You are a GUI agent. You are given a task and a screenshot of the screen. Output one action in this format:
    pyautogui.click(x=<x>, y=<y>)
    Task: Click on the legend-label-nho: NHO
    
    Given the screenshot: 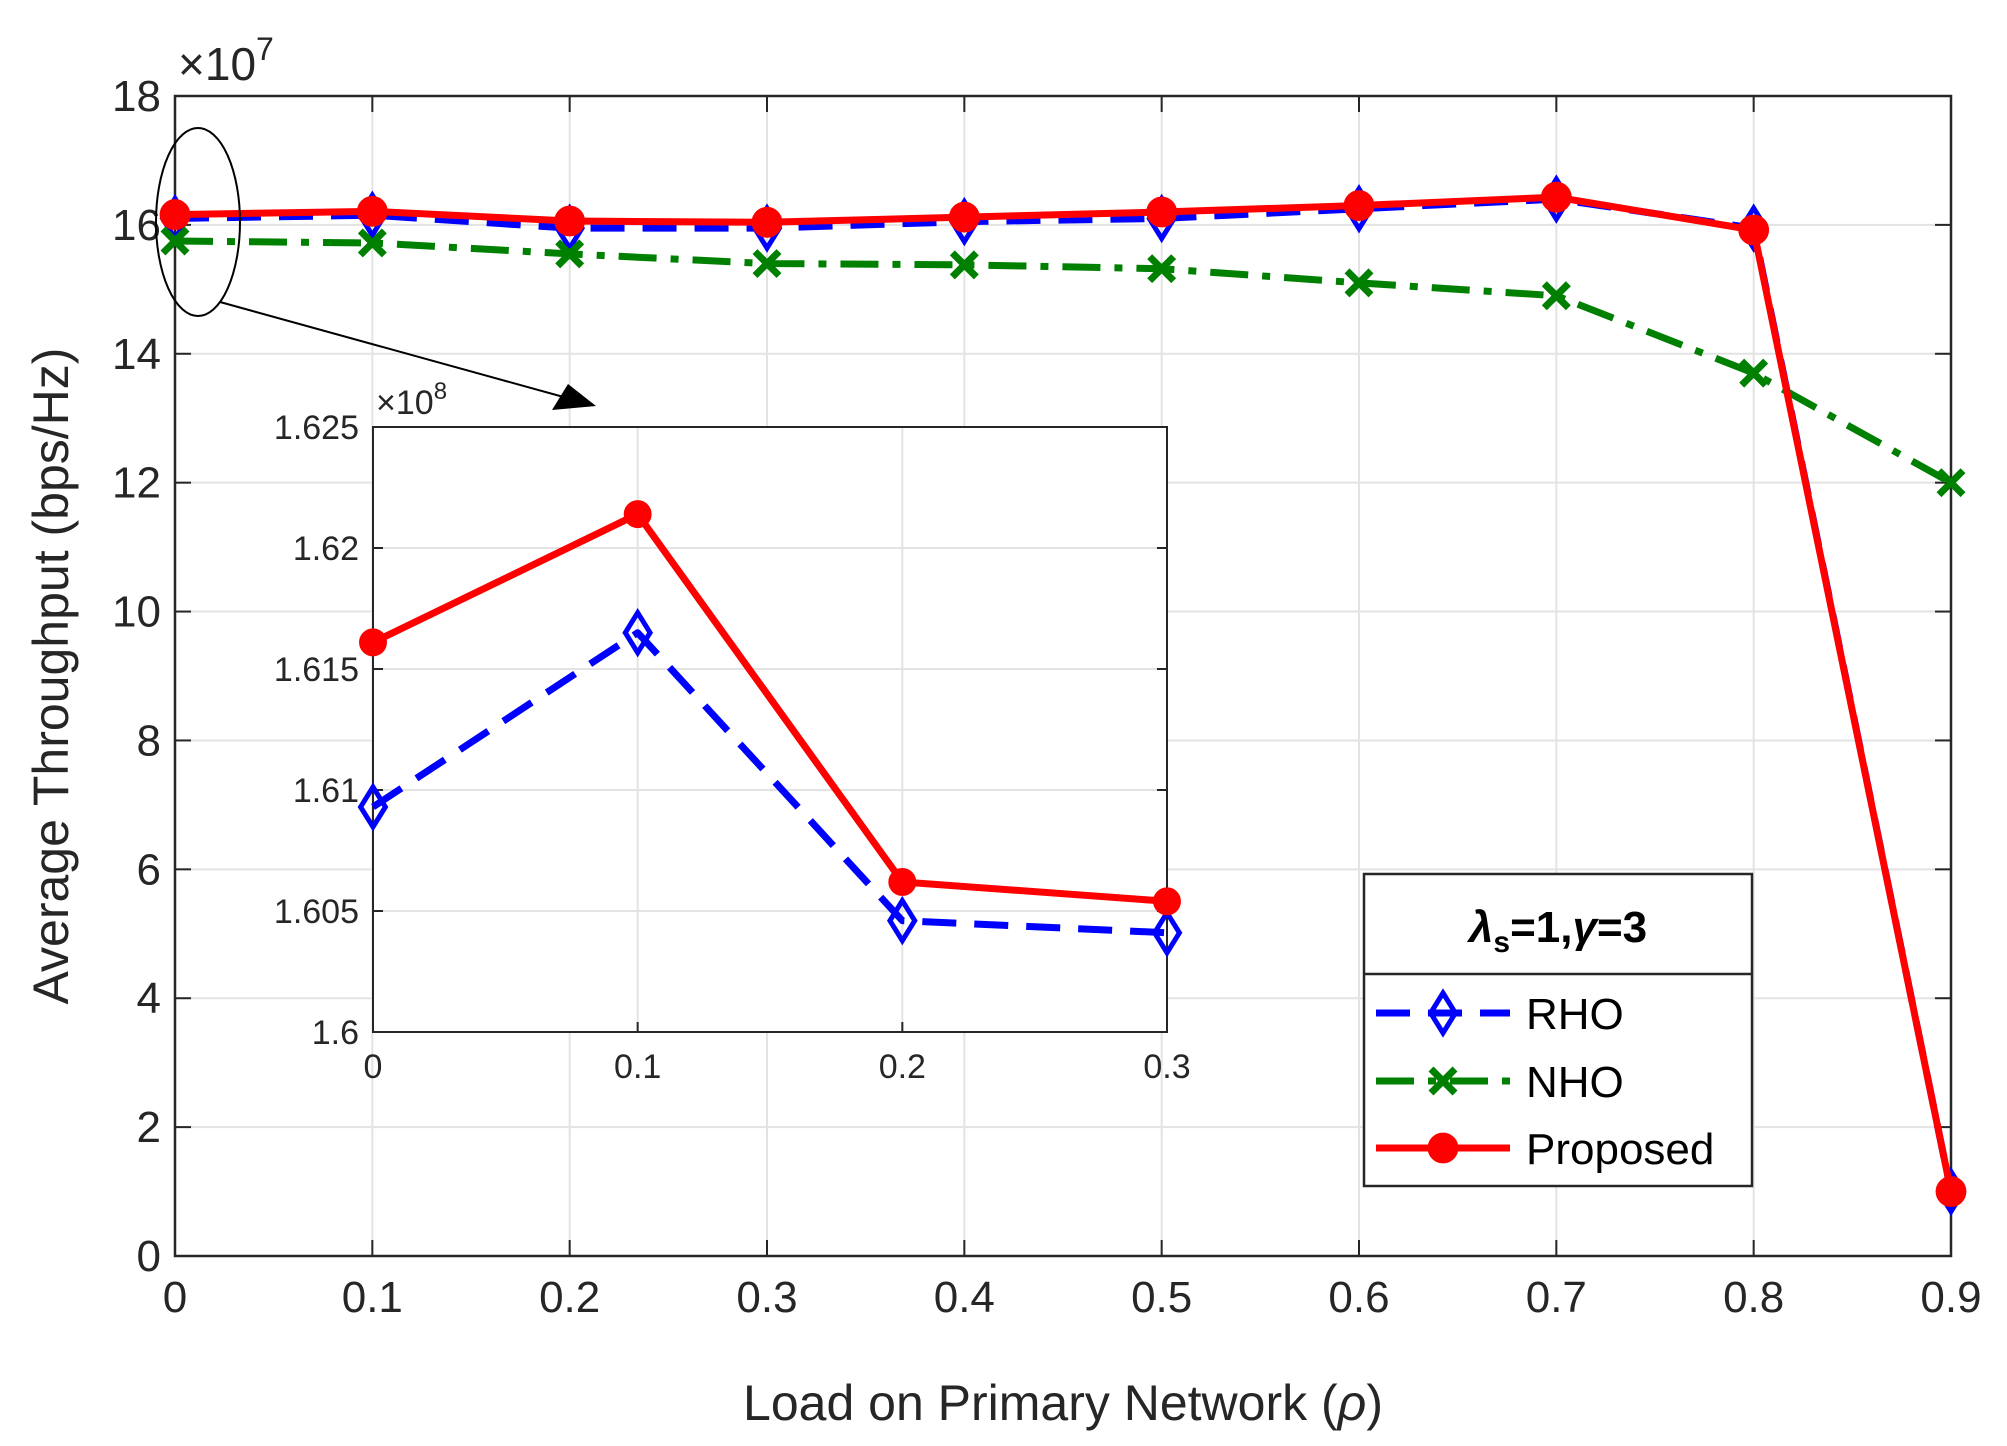 What is the action you would take?
    pyautogui.click(x=1575, y=1082)
    